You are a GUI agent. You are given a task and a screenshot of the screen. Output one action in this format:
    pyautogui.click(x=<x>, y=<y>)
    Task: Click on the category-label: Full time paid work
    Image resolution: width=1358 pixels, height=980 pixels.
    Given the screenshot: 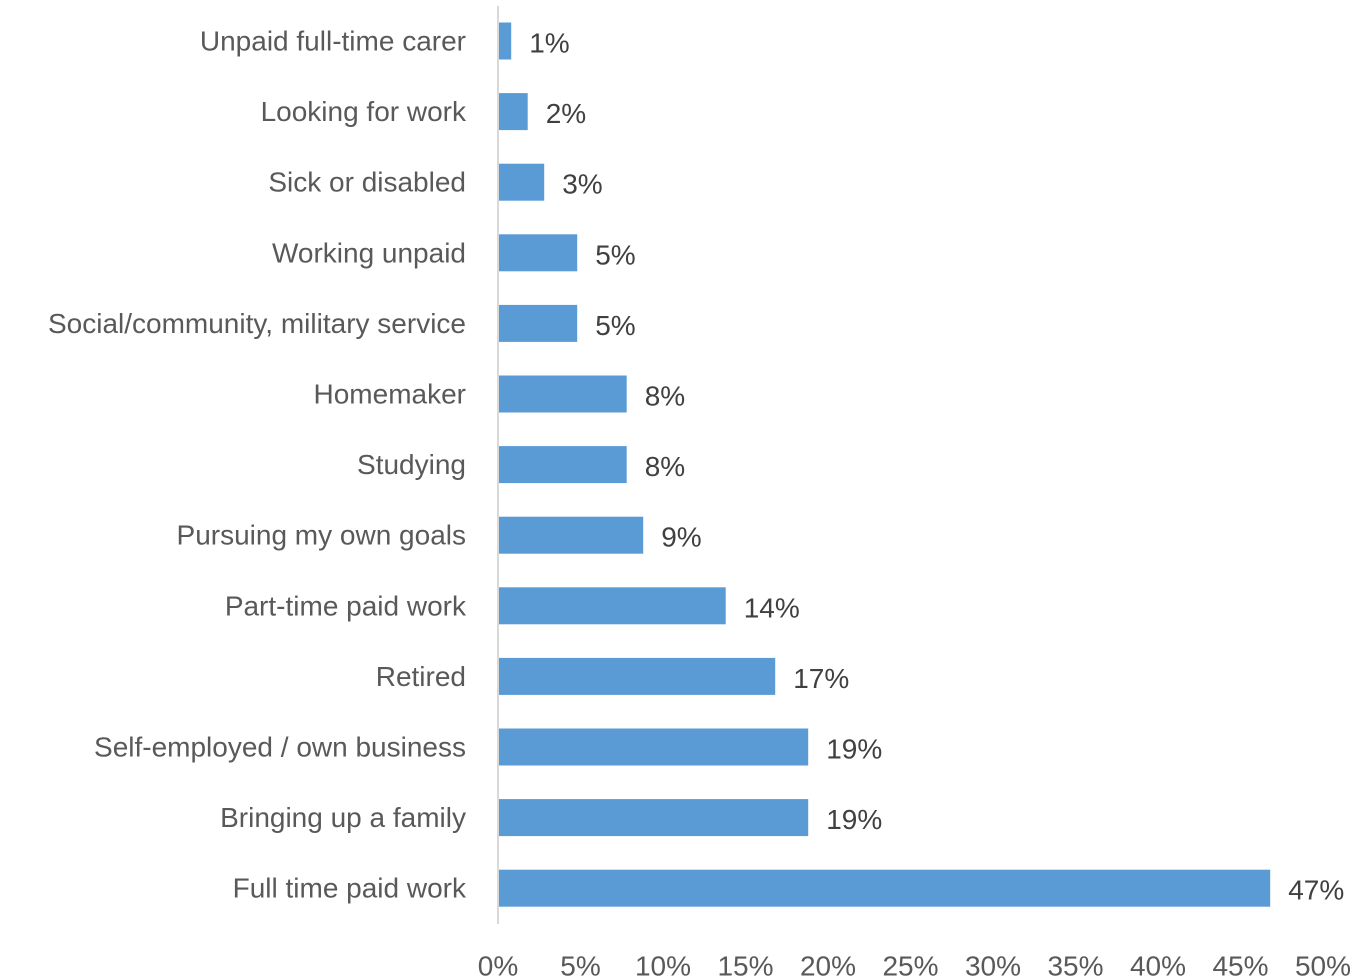 What is the action you would take?
    pyautogui.click(x=350, y=888)
    